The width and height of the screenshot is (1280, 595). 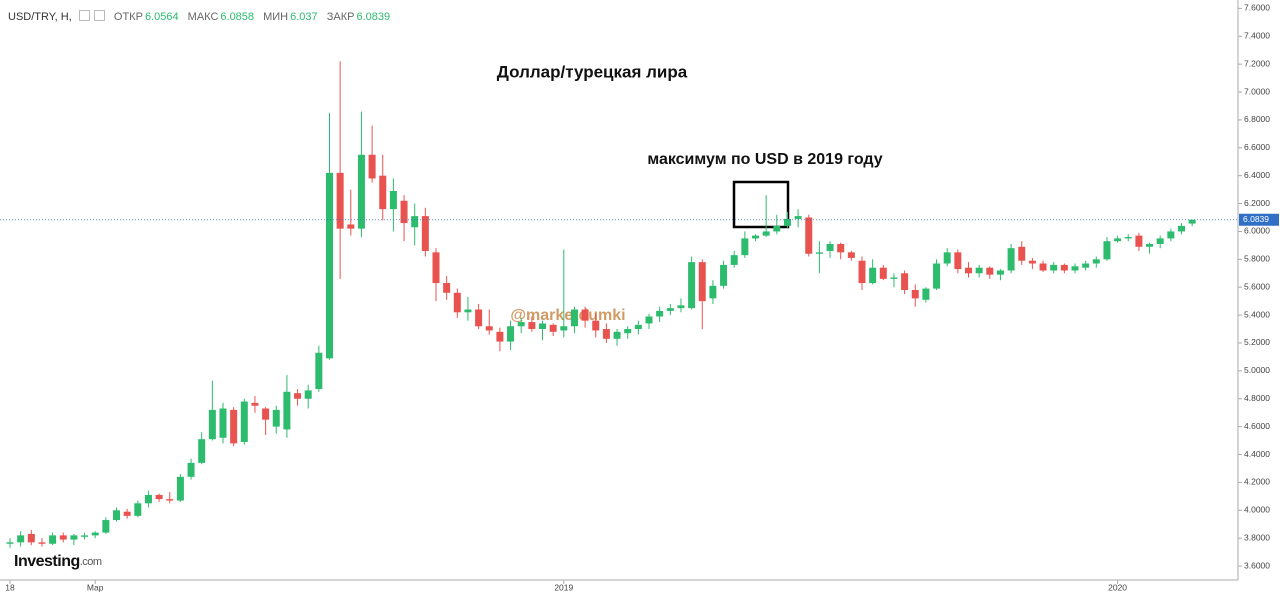 What do you see at coordinates (1257, 231) in the screenshot?
I see `y-tick-label: 6.0000` at bounding box center [1257, 231].